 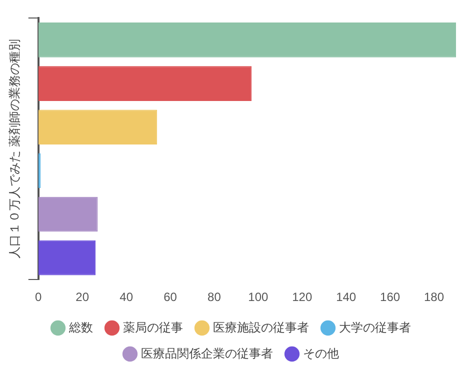 What do you see at coordinates (390, 297) in the screenshot?
I see `x-tick-label: 160` at bounding box center [390, 297].